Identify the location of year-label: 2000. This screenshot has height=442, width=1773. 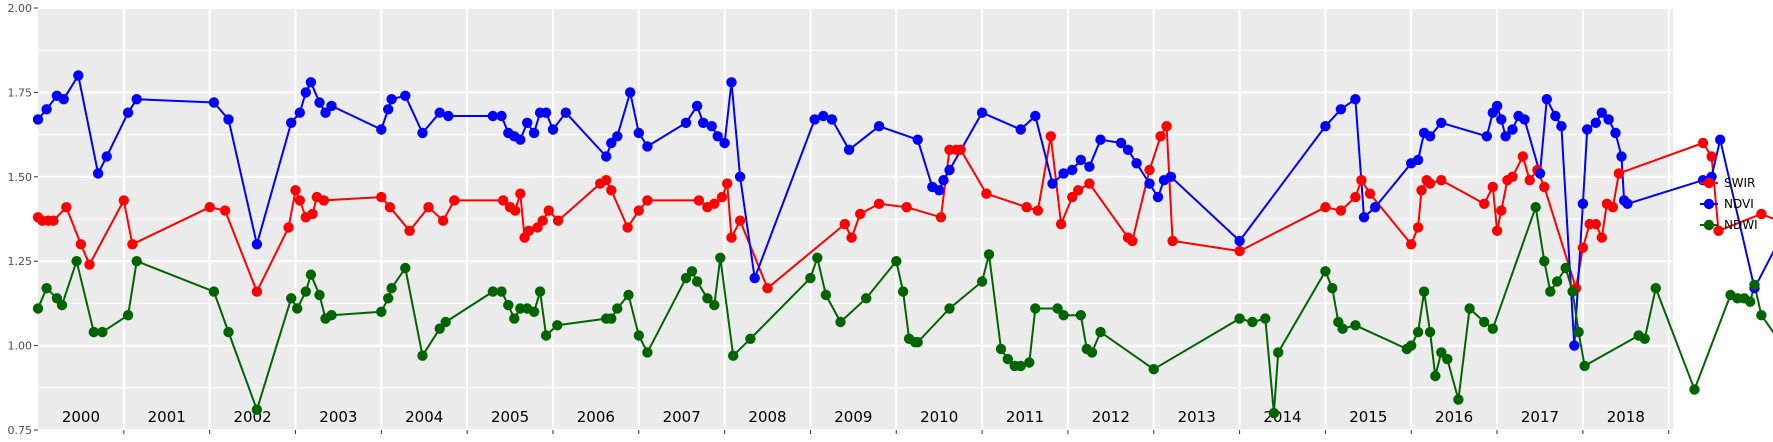
(81, 417).